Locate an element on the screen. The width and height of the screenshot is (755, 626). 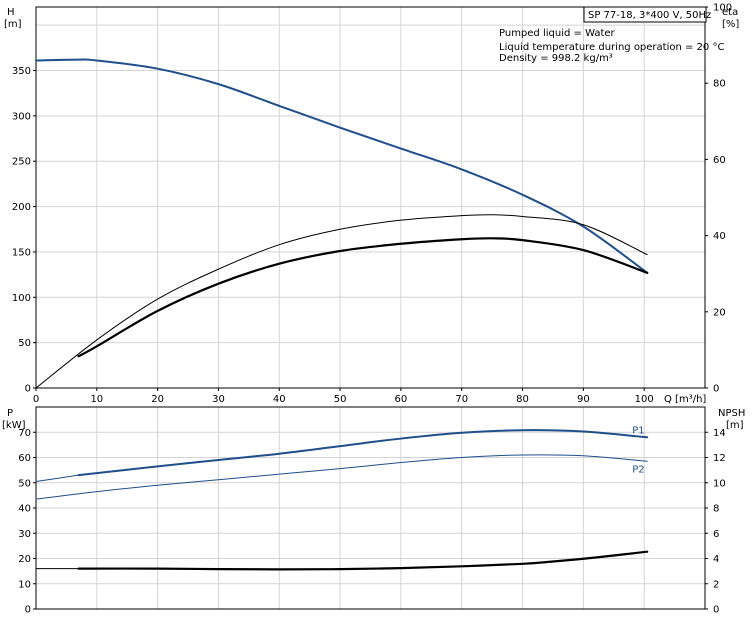
npsh-axis-unit: [m] is located at coordinates (735, 425).